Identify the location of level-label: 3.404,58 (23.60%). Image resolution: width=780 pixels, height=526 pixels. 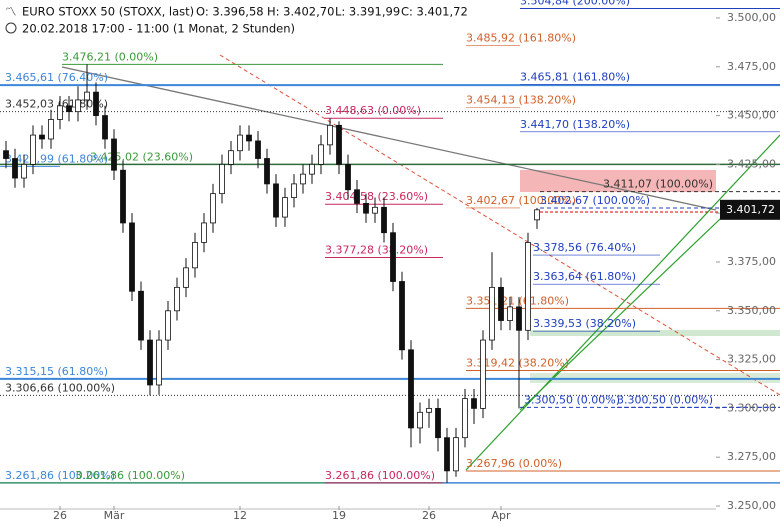
(376, 196).